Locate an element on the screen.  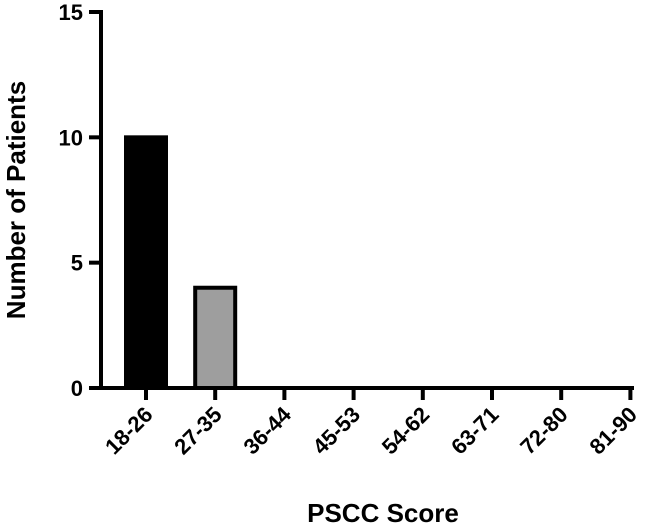
x-tick-label: 18-26 is located at coordinates (128, 430).